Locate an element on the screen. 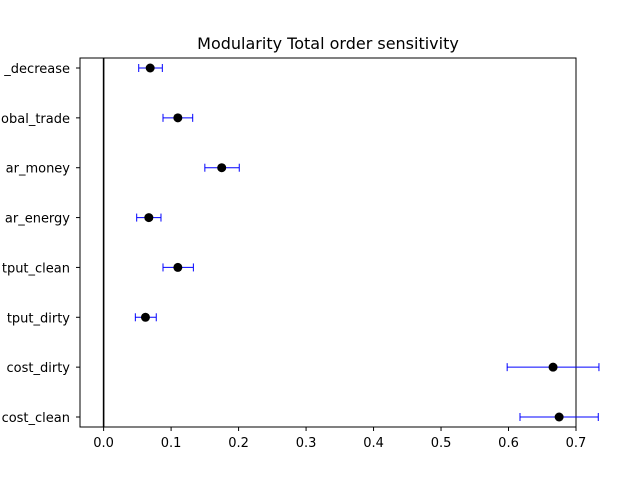  x-tick-label: 0.5 is located at coordinates (441, 443).